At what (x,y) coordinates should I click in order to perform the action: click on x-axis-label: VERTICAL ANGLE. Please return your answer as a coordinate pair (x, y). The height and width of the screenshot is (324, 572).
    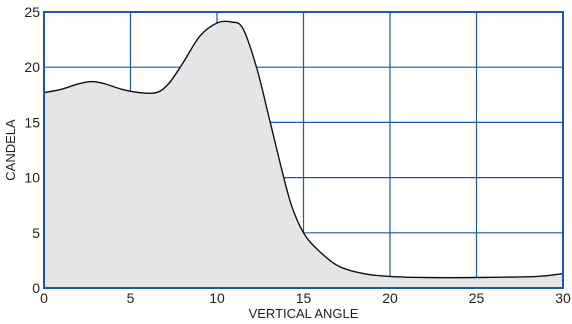
    Looking at the image, I should click on (304, 313).